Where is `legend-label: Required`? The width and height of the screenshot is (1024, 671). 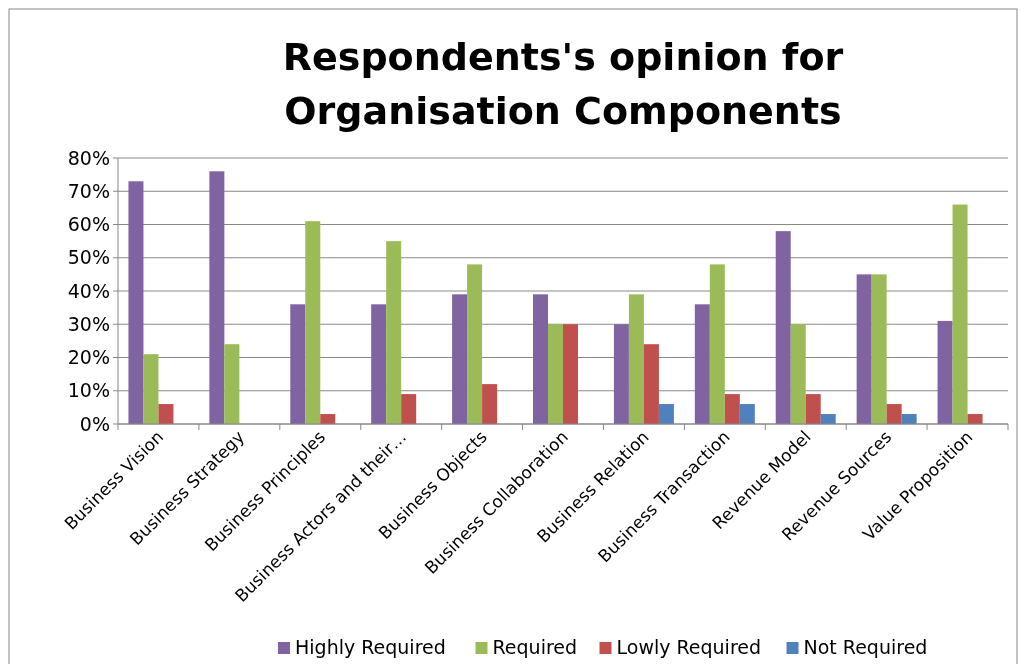
legend-label: Required is located at coordinates (535, 647).